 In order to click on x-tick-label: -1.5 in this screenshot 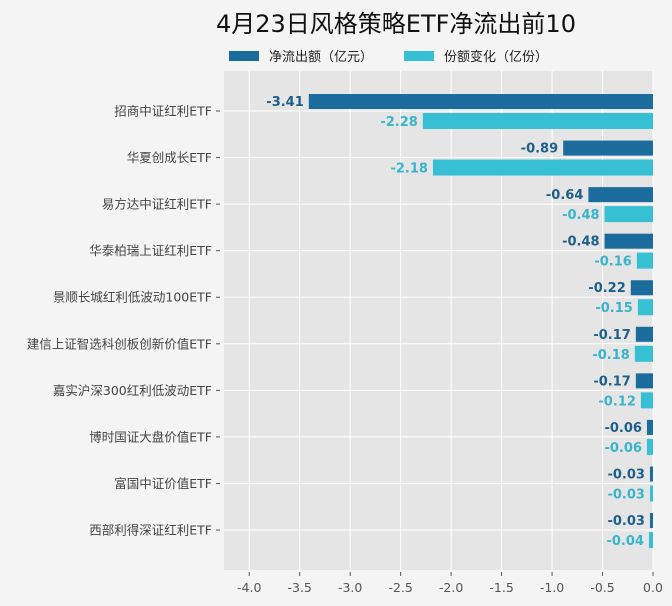, I will do `click(501, 587)`.